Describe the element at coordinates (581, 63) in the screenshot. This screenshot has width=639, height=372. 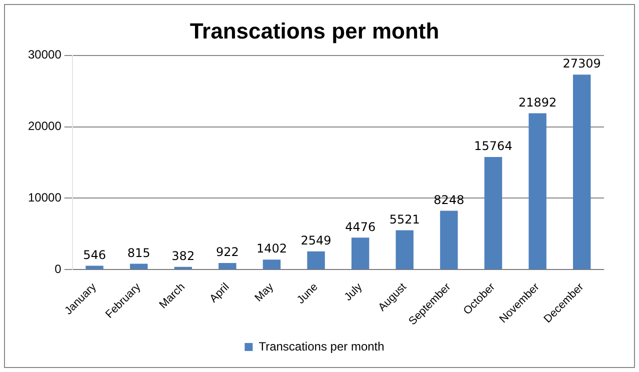
I see `data-label: 27309` at that location.